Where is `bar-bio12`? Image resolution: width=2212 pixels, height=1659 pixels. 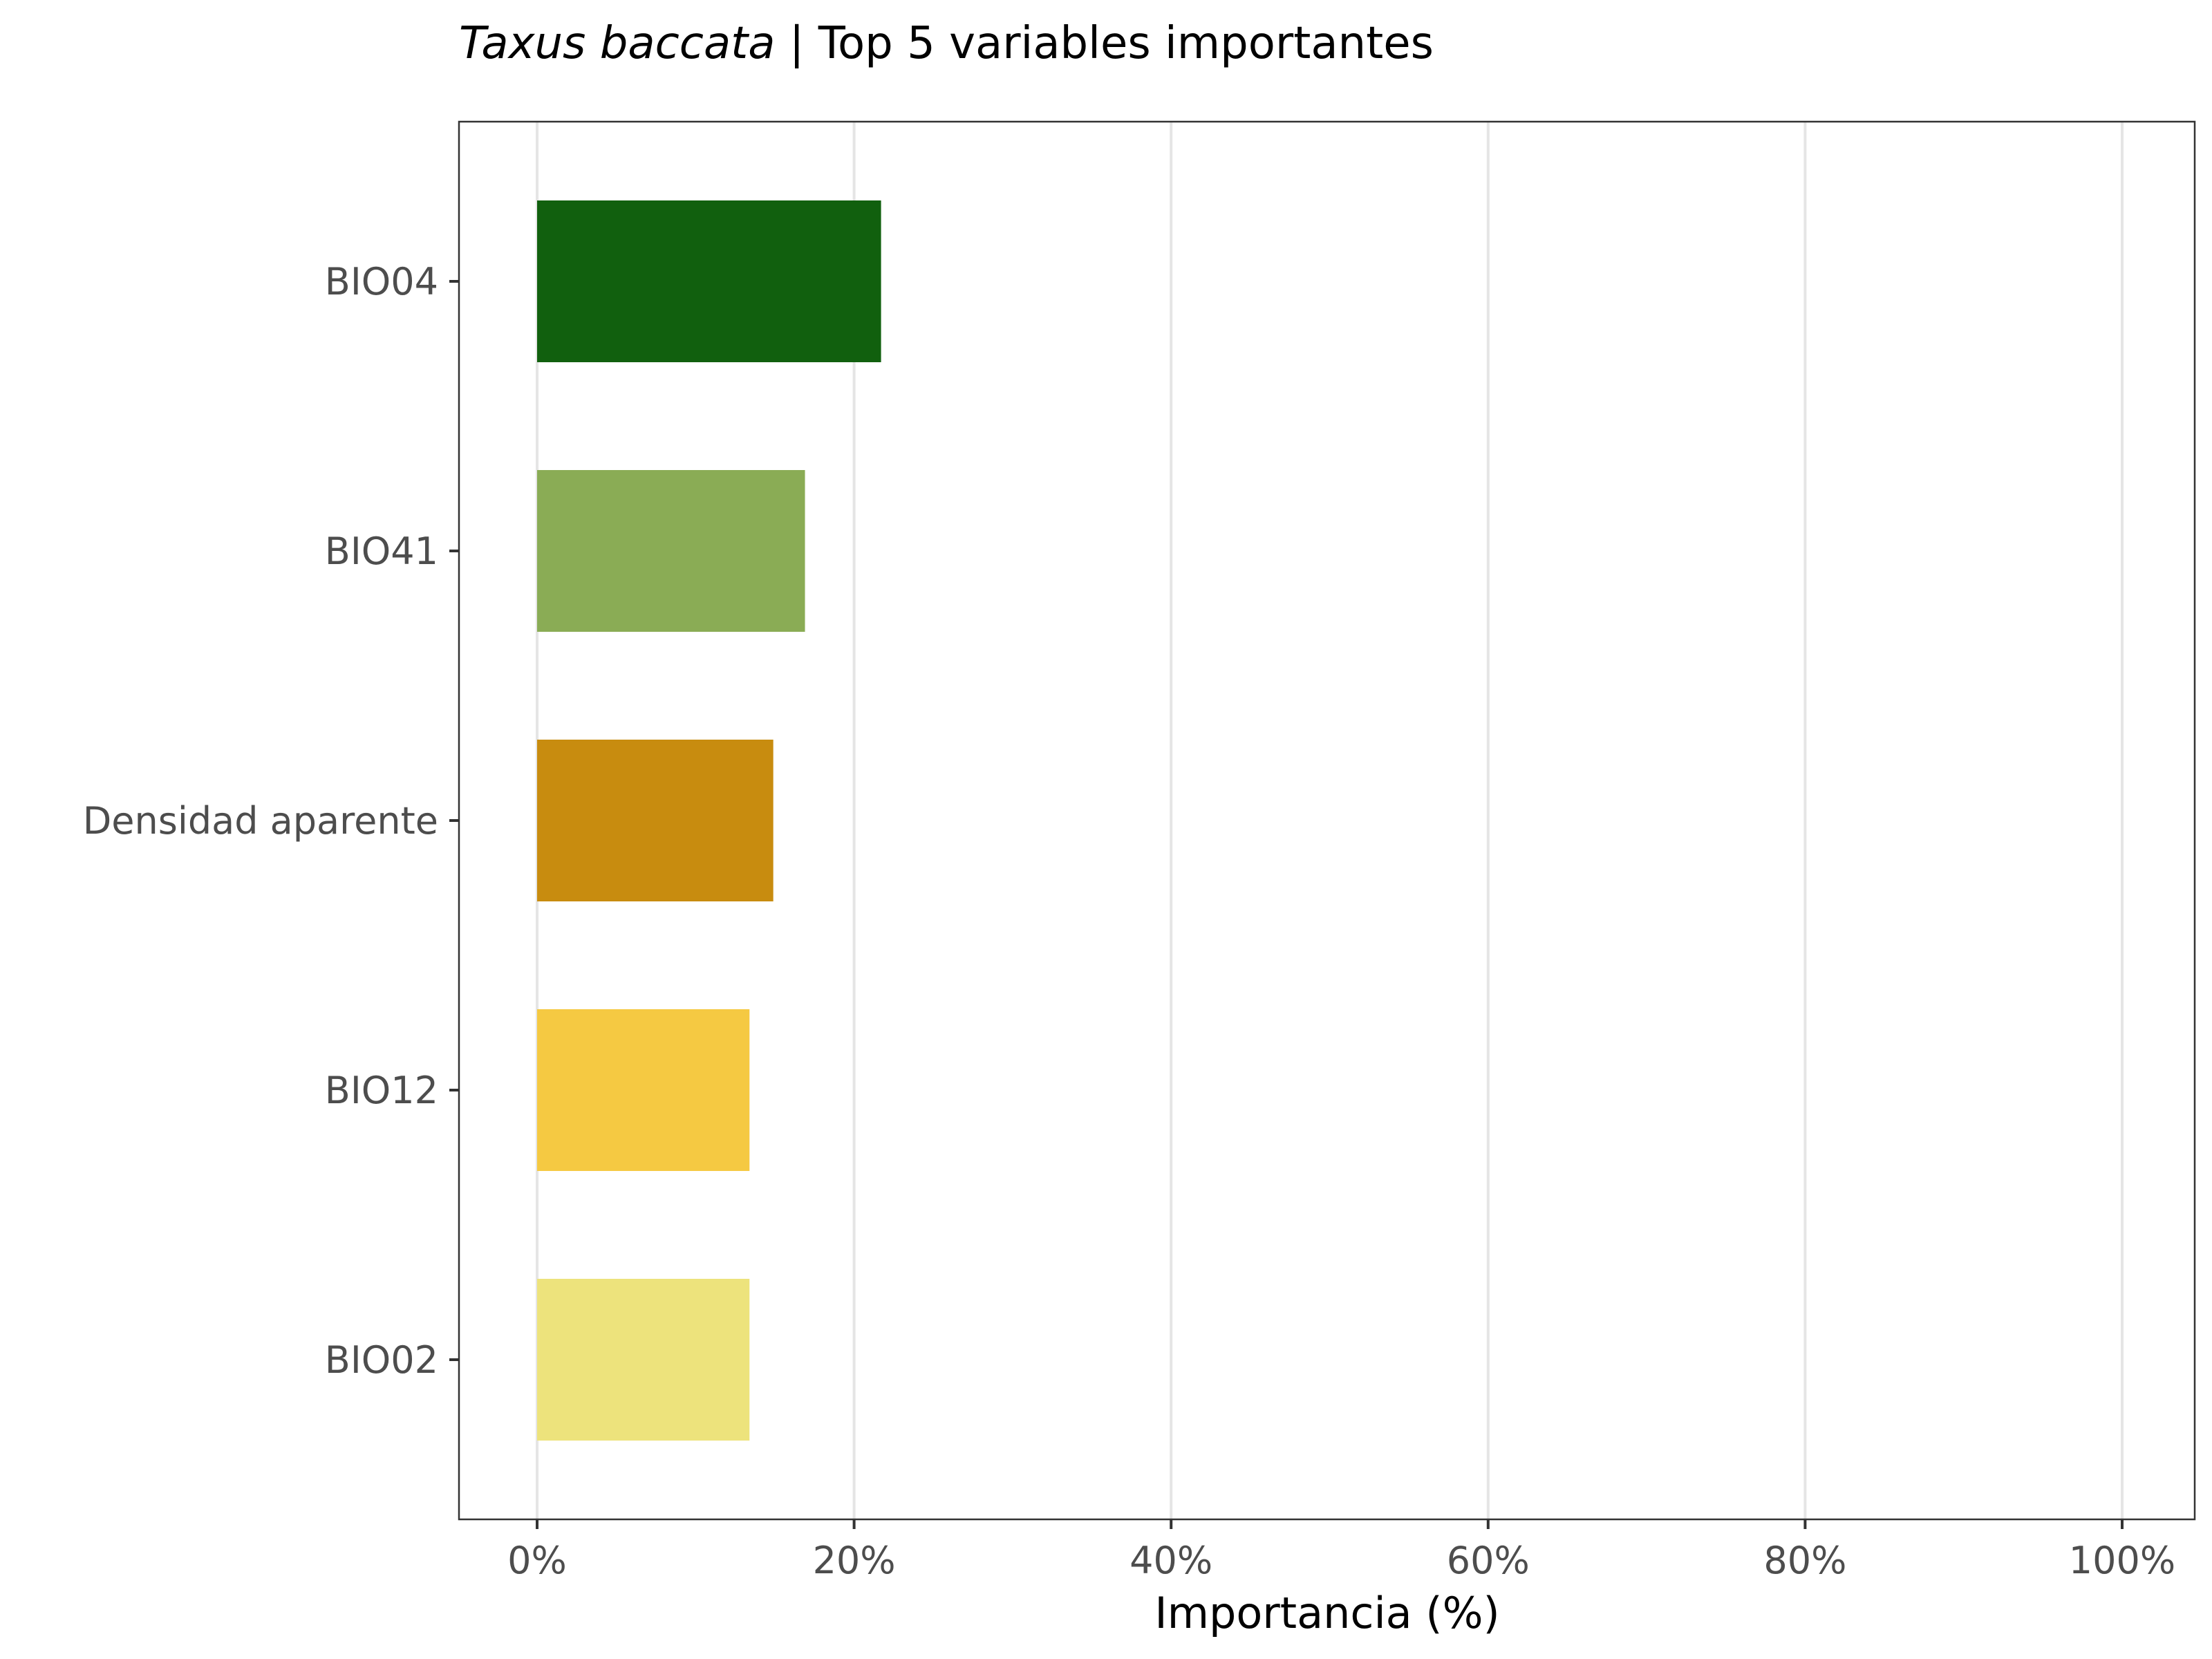
bar-bio12 is located at coordinates (643, 1090).